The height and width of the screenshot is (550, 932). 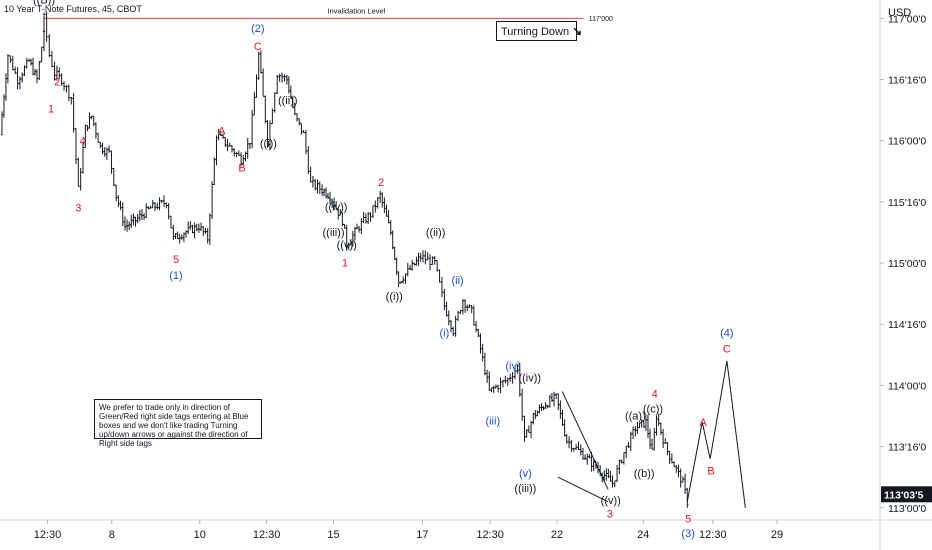 What do you see at coordinates (288, 101) in the screenshot?
I see `wave-label: ((ii))` at bounding box center [288, 101].